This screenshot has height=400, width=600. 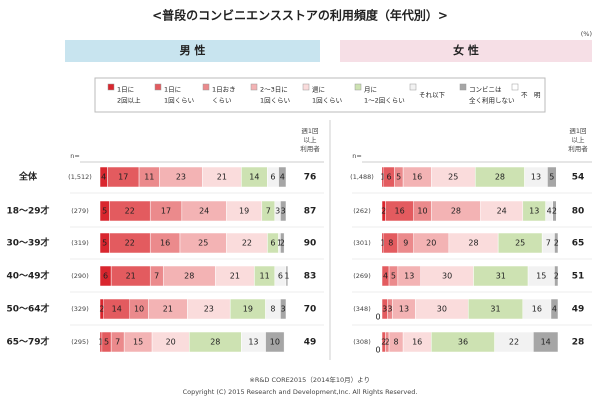 What do you see at coordinates (578, 343) in the screenshot?
I see `score-value: 28` at bounding box center [578, 343].